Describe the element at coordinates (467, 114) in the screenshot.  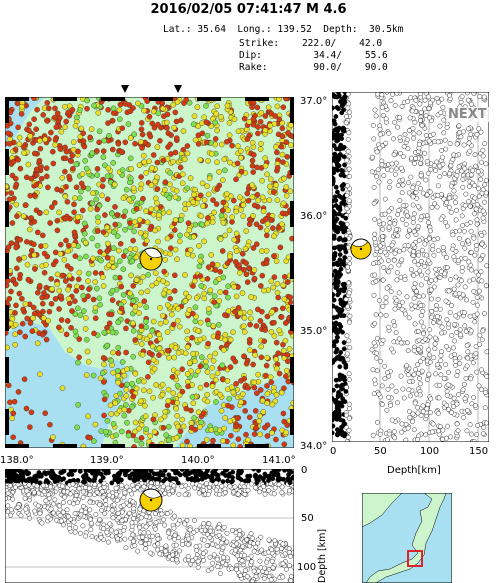
I see `next-button: NEXT` at that location.